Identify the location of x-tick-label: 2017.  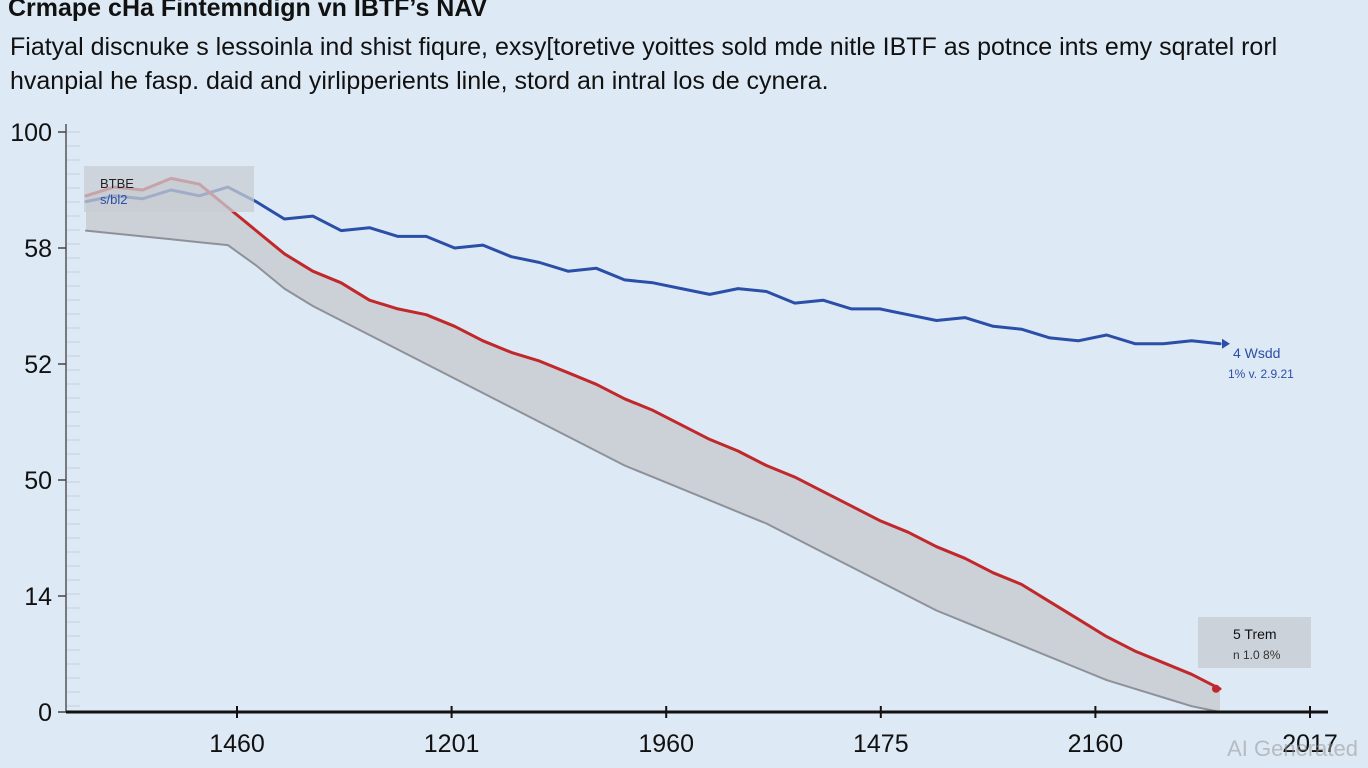
(1310, 744).